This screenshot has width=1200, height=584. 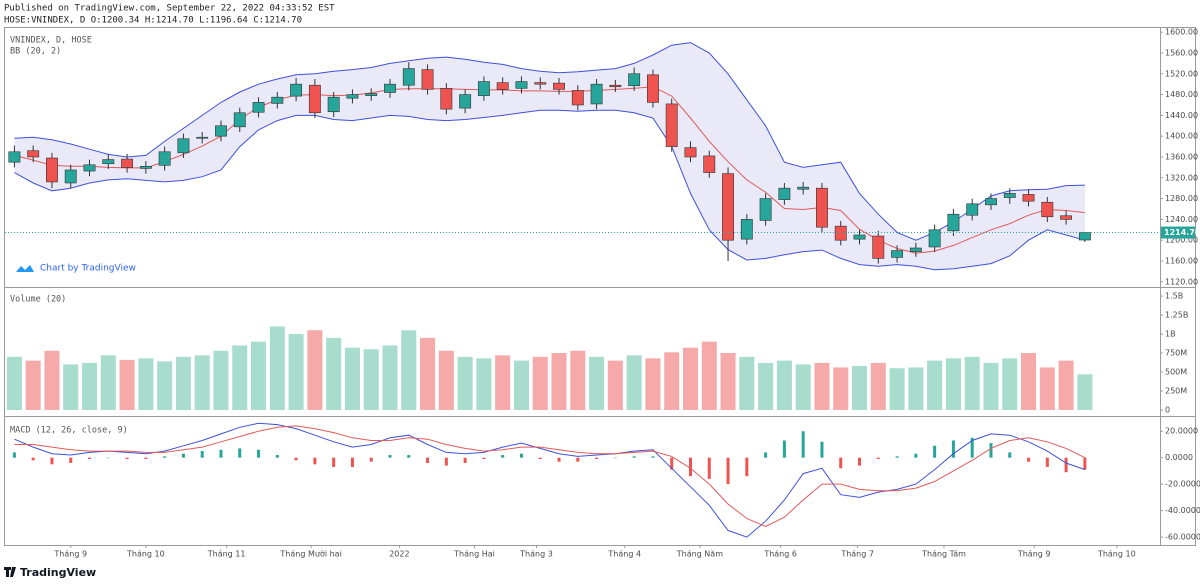 What do you see at coordinates (1181, 281) in the screenshot?
I see `y-tick-label: 1120.00` at bounding box center [1181, 281].